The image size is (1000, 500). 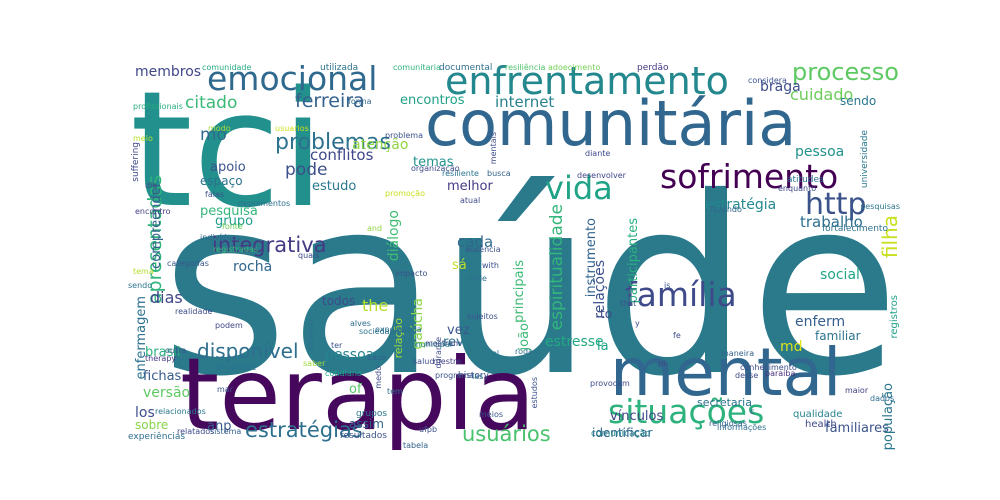 What do you see at coordinates (821, 424) in the screenshot?
I see `word: health` at bounding box center [821, 424].